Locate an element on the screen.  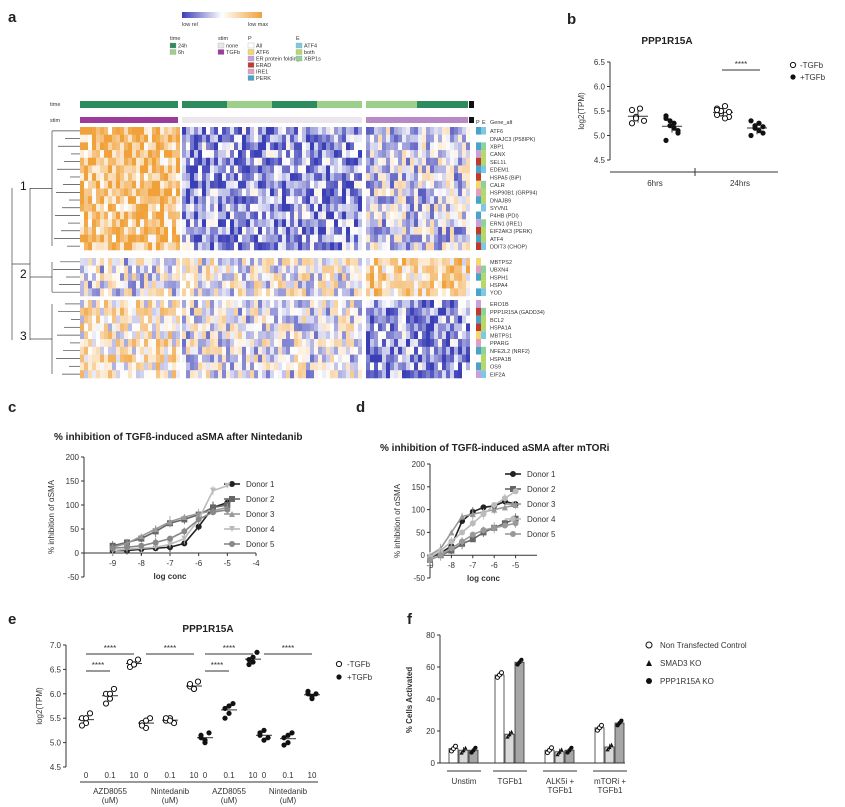
time-strip is located at coordinates (249, 104).